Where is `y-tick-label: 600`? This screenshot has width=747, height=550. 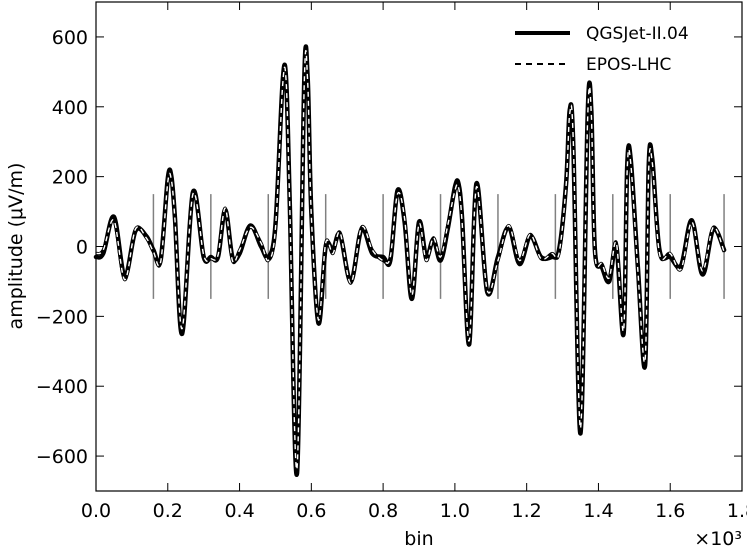
y-tick-label: 600 is located at coordinates (70, 38).